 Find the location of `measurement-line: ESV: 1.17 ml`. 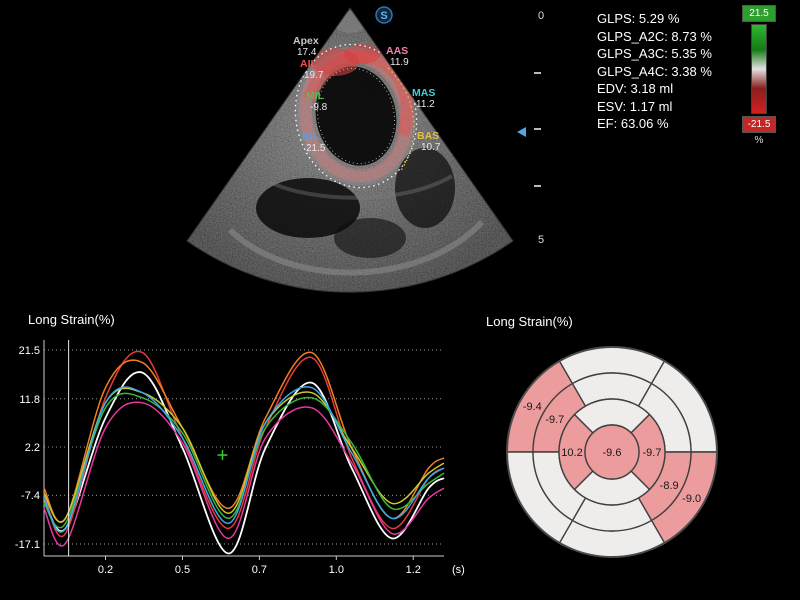

measurement-line: ESV: 1.17 ml is located at coordinates (635, 106).